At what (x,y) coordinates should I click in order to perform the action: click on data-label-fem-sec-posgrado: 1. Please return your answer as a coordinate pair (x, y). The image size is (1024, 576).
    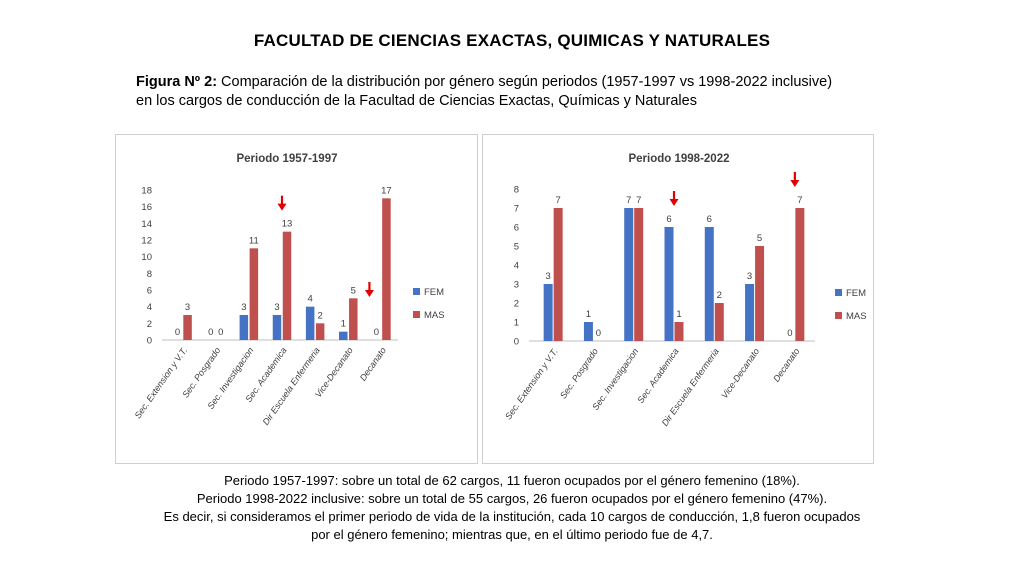
    Looking at the image, I should click on (588, 314).